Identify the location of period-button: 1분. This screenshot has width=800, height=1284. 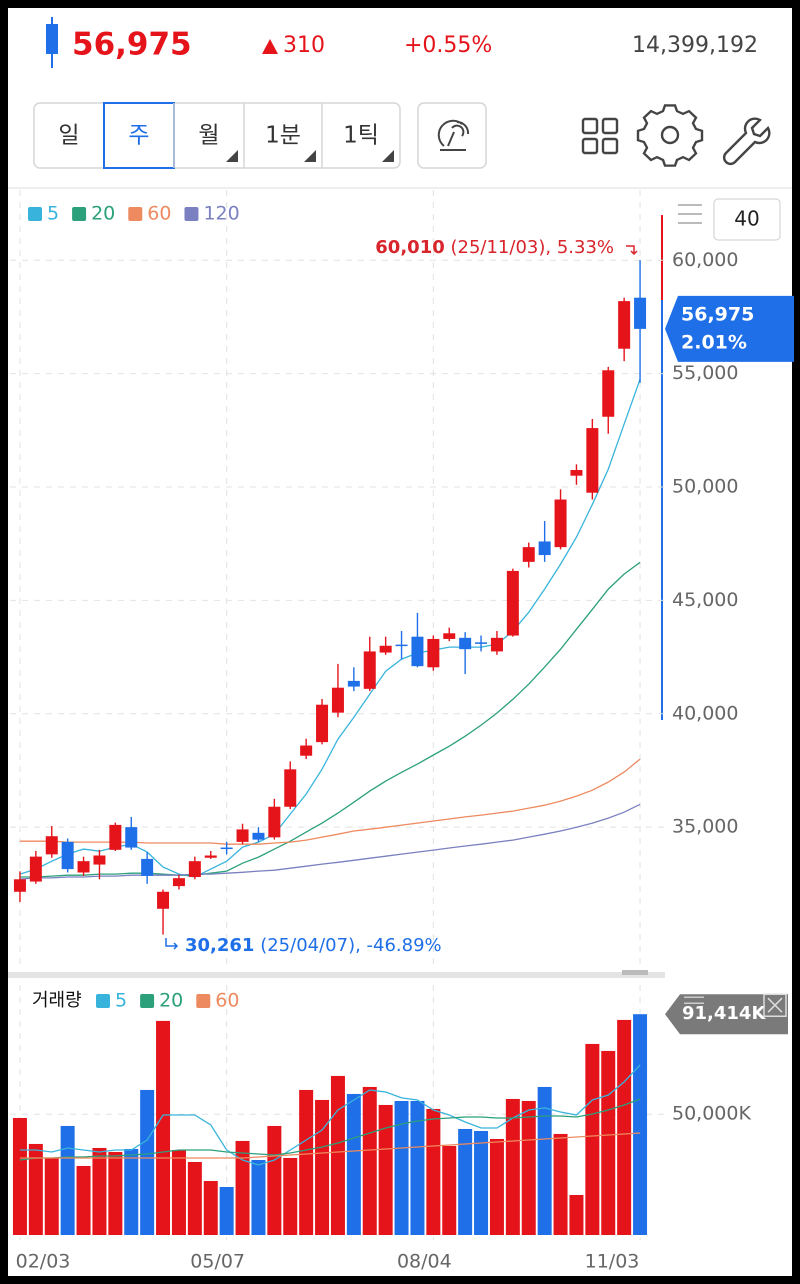
(279, 135).